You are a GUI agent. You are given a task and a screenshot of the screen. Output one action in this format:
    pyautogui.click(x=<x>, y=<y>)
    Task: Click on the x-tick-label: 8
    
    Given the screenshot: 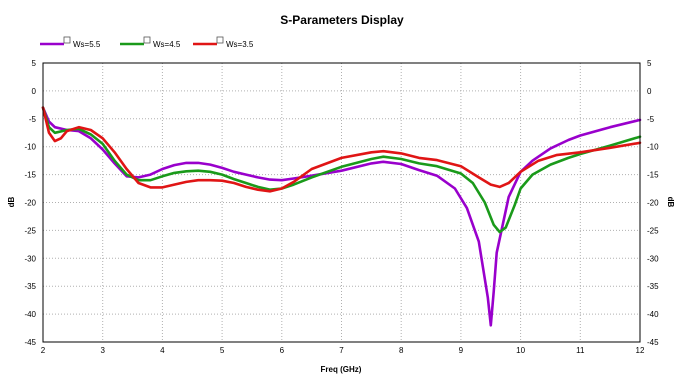 What is the action you would take?
    pyautogui.click(x=401, y=350)
    